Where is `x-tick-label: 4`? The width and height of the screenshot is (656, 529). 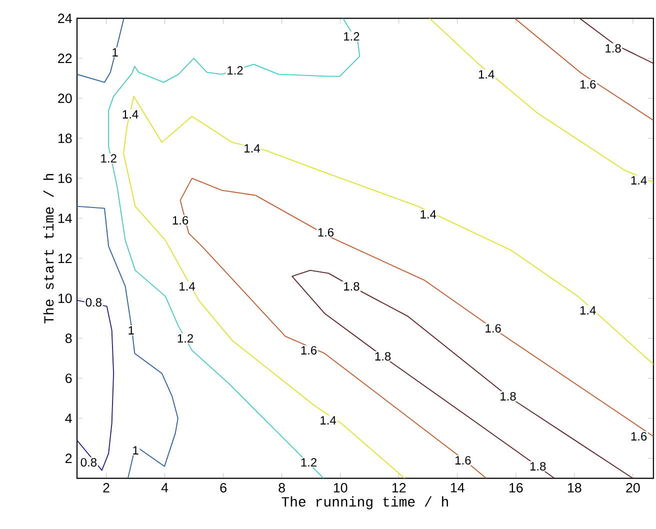
x-tick-label: 4 is located at coordinates (164, 487).